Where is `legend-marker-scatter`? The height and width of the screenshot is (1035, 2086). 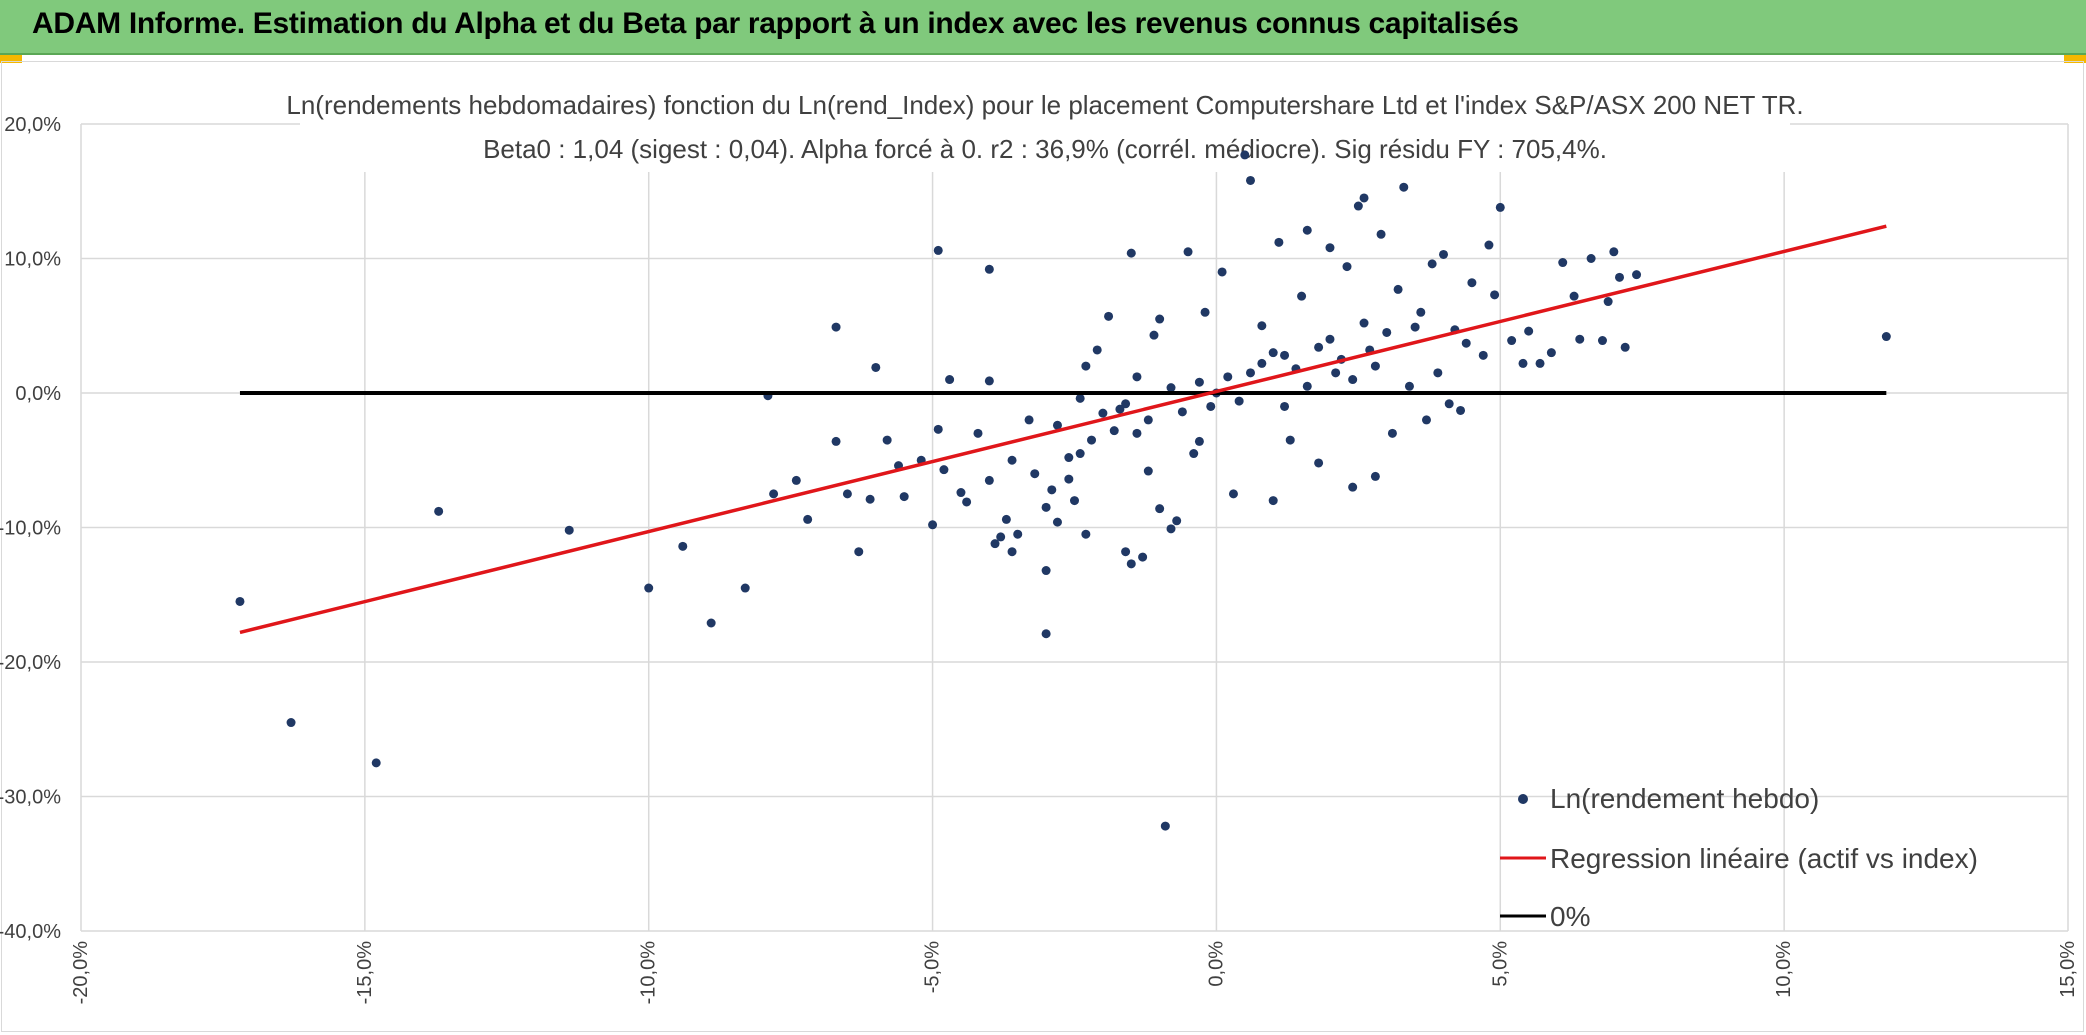 legend-marker-scatter is located at coordinates (1523, 799).